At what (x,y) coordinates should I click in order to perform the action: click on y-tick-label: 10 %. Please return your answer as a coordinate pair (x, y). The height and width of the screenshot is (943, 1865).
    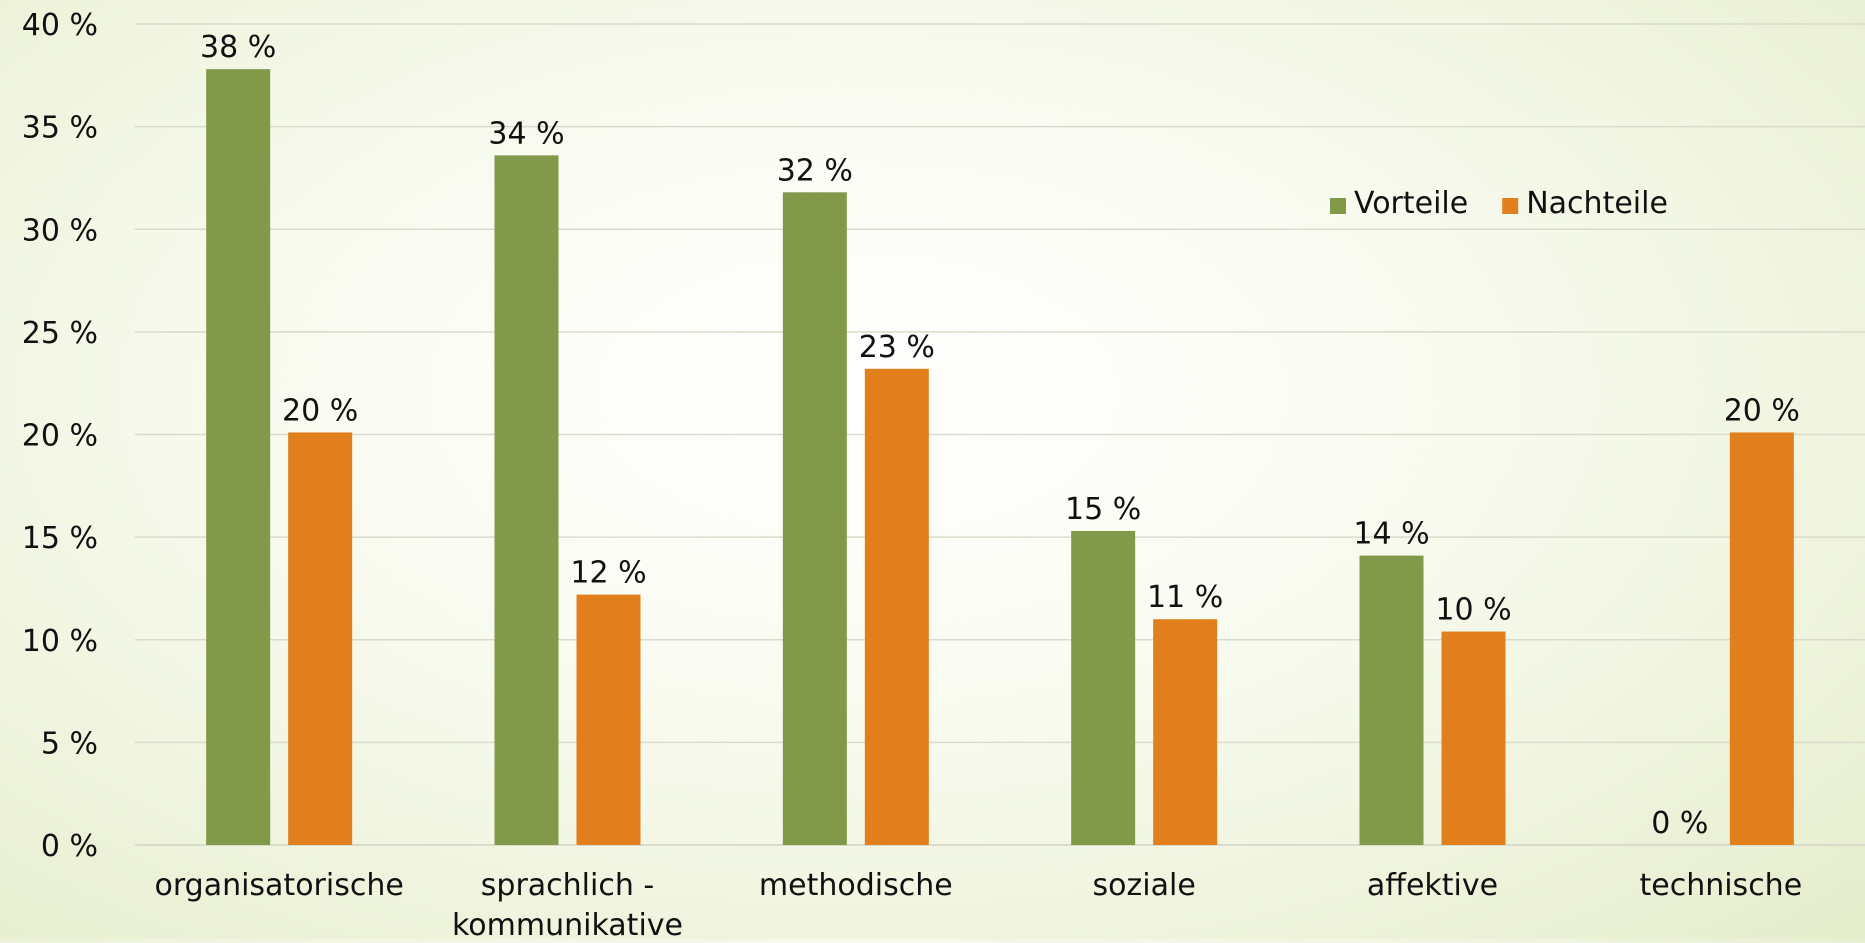
    Looking at the image, I should click on (60, 641).